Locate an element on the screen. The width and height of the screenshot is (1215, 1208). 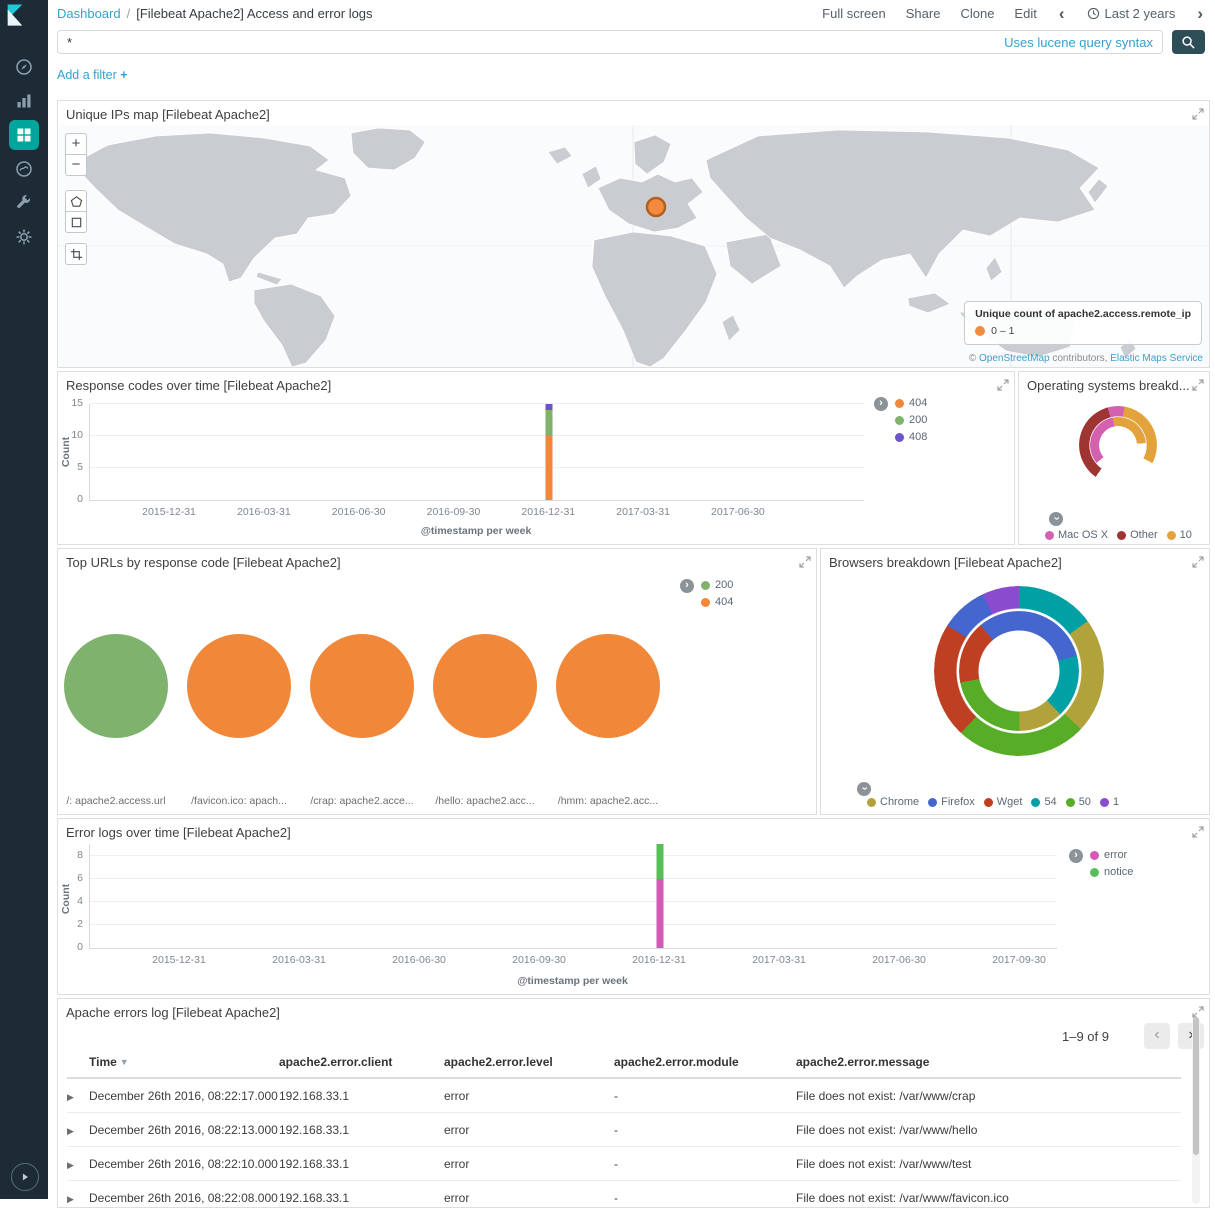
legend-item-Firefox: Firefox is located at coordinates (951, 802).